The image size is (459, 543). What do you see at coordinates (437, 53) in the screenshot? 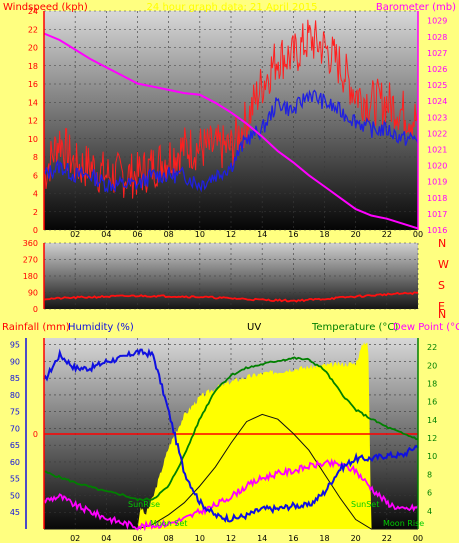
I see `barometer-tick-label: 1027` at bounding box center [437, 53].